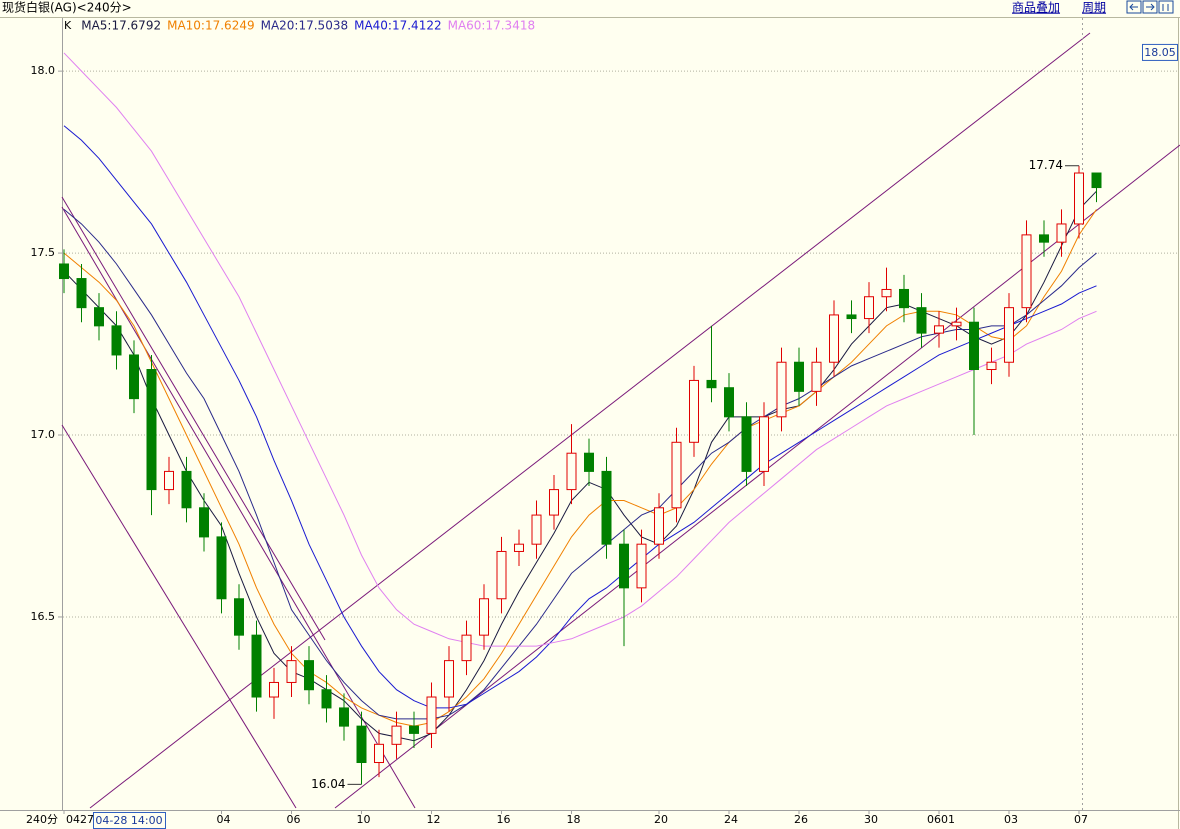 This screenshot has width=1180, height=829. Describe the element at coordinates (43, 70) in the screenshot. I see `y-tick-label: 18.0` at that location.